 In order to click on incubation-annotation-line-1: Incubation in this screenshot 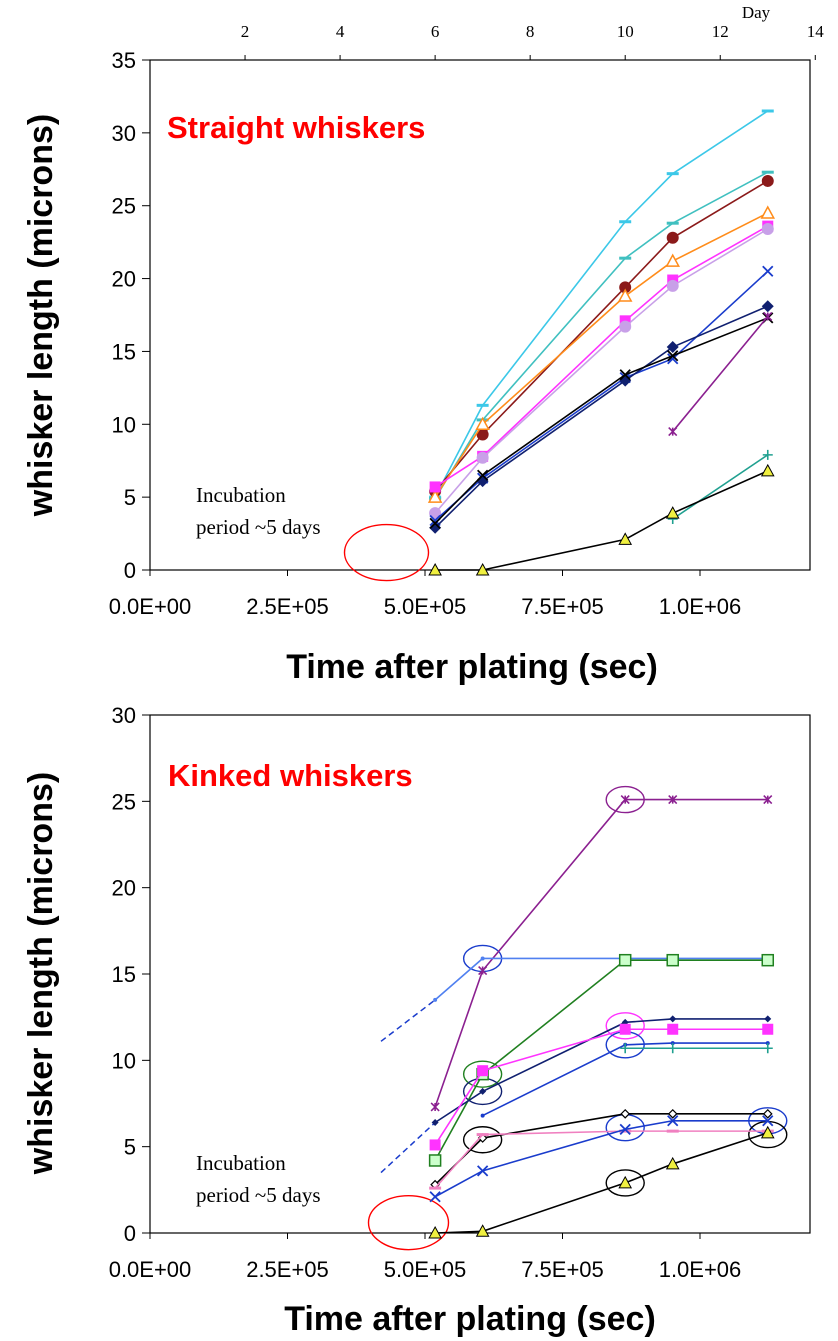, I will do `click(241, 495)`.